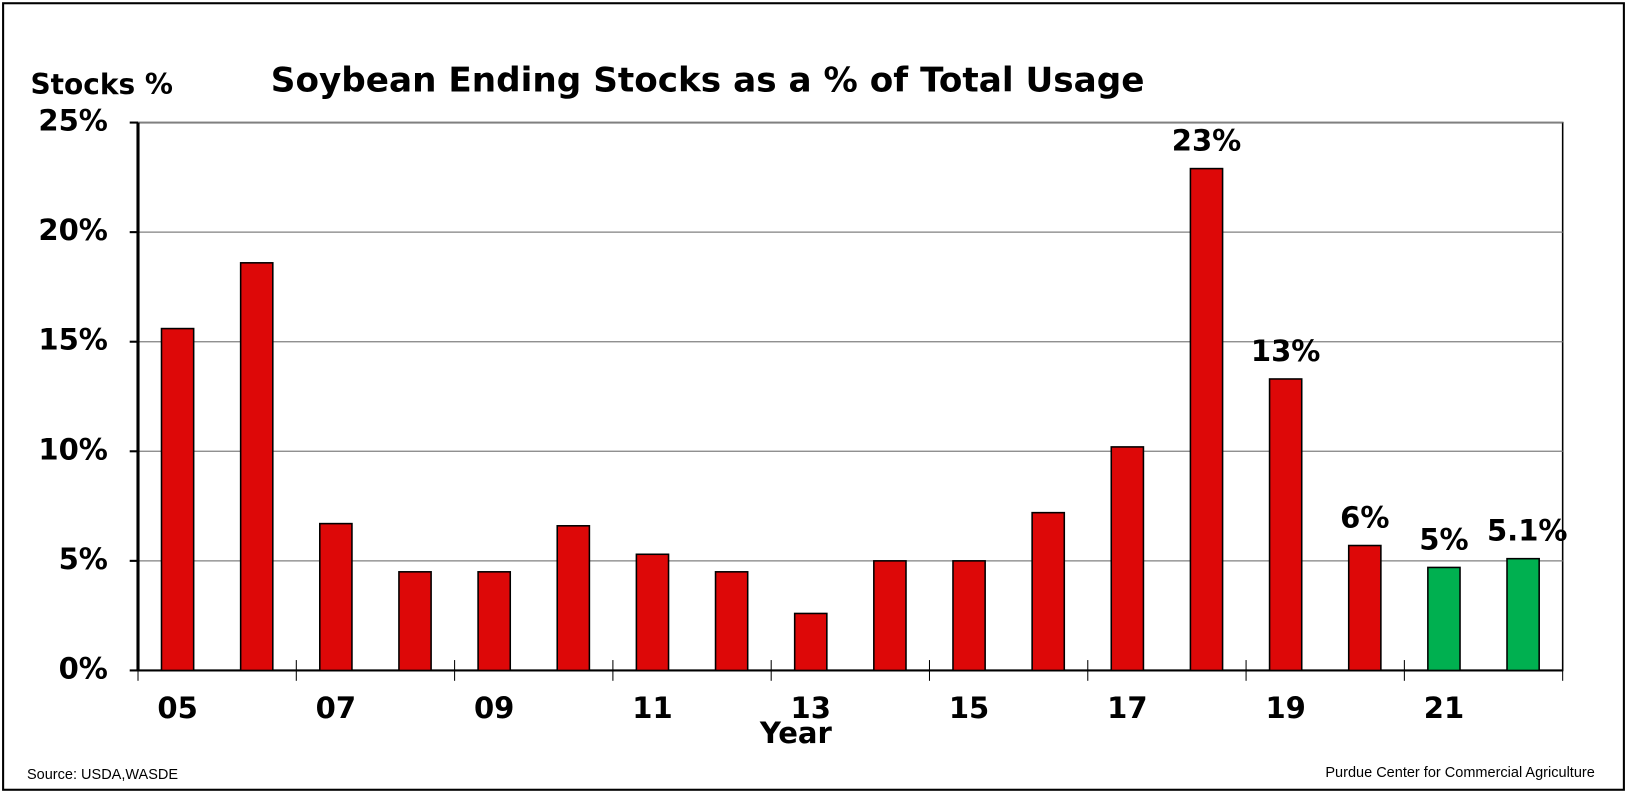 The width and height of the screenshot is (1627, 793). I want to click on data-label: 5%, so click(1443, 539).